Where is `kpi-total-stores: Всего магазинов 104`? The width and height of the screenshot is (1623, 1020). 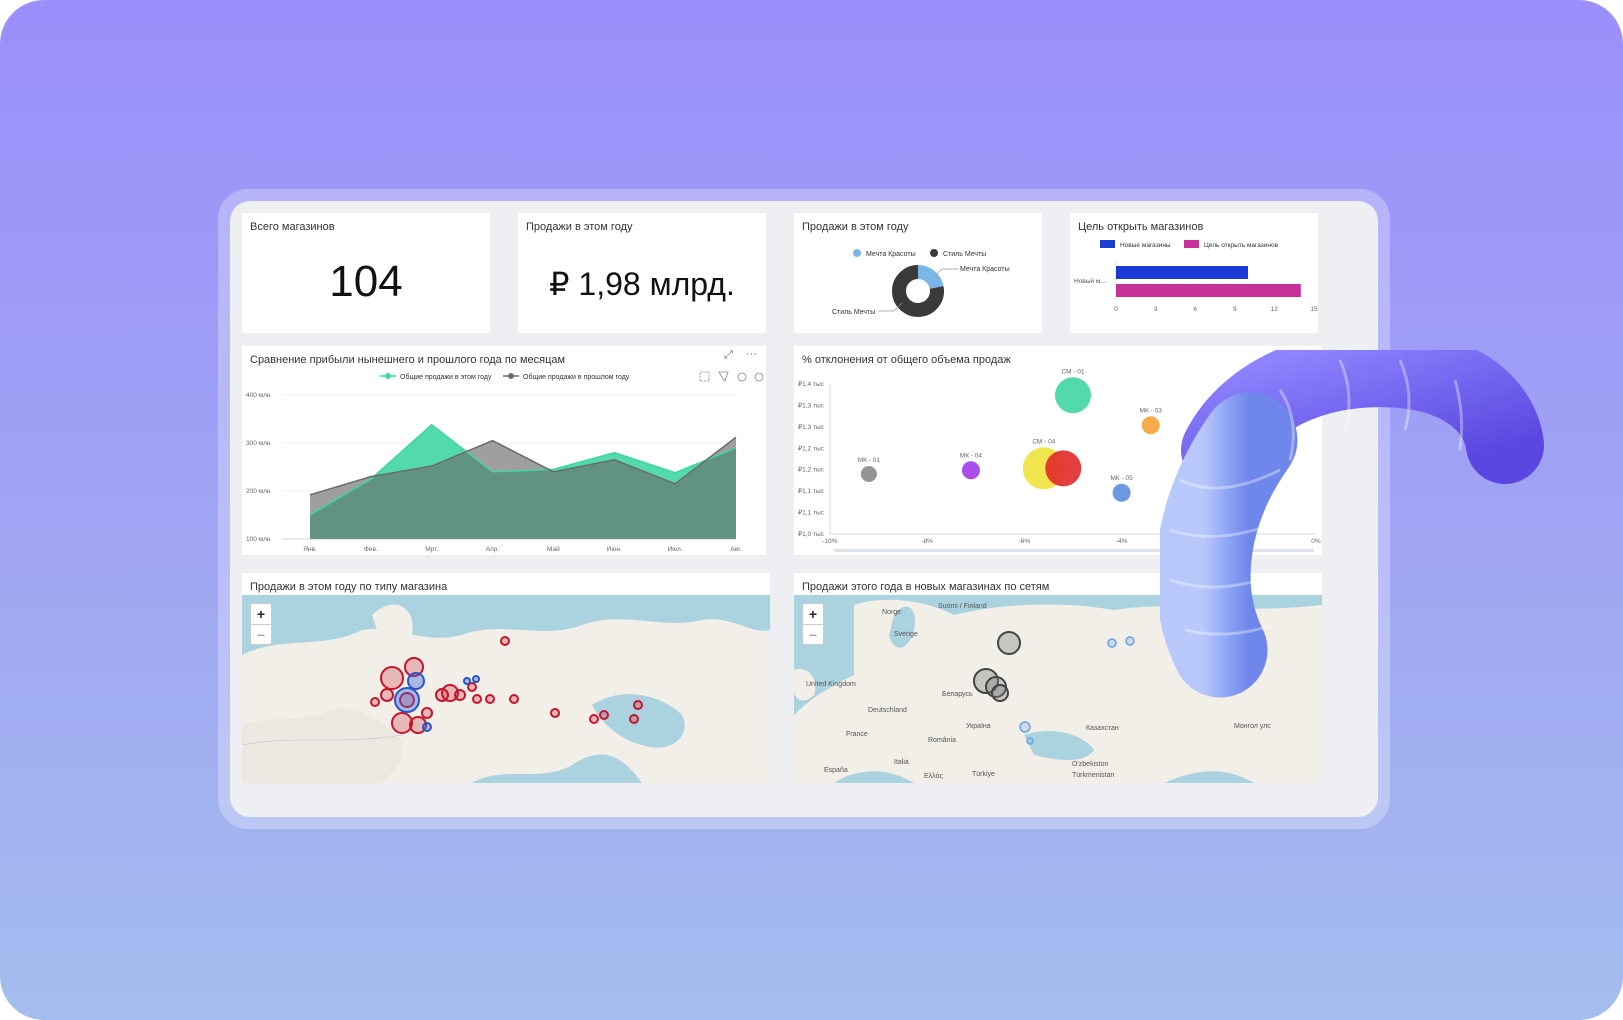
kpi-total-stores: Всего магазинов 104 is located at coordinates (366, 273).